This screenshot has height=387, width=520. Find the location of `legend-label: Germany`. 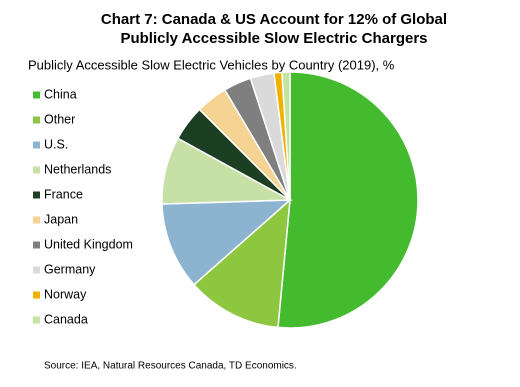

legend-label: Germany is located at coordinates (70, 269).